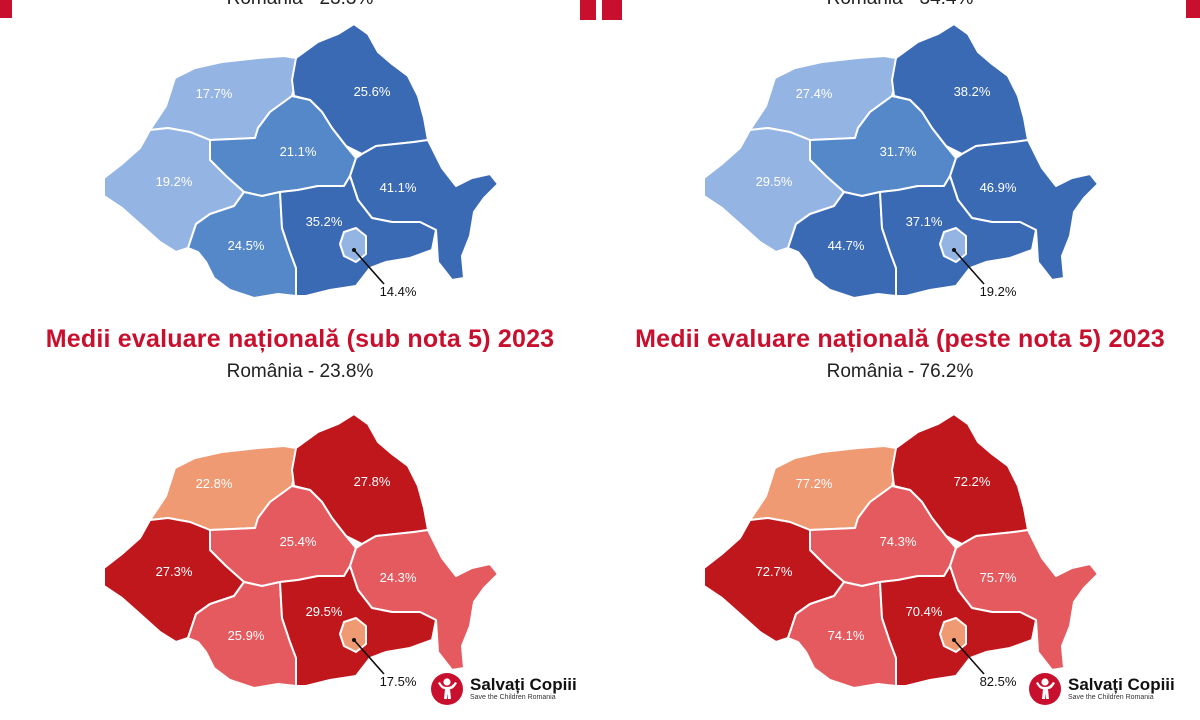 The width and height of the screenshot is (1200, 720). I want to click on region-label-centru: 74.3%, so click(898, 541).